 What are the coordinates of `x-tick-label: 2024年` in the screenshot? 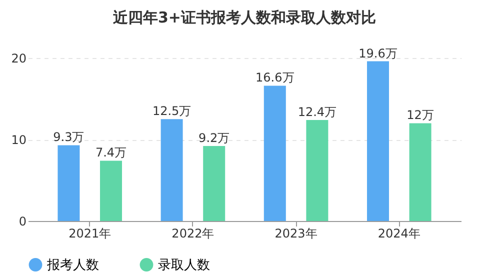 It's located at (399, 233).